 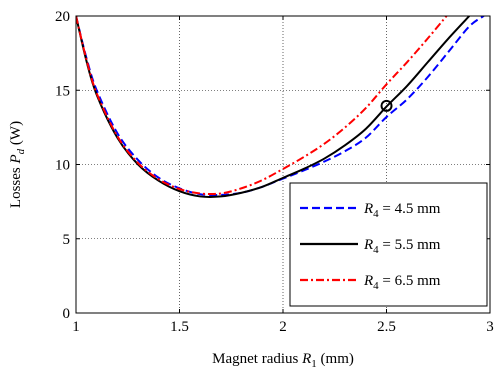 I want to click on y-tick-label: 0, so click(x=67, y=314).